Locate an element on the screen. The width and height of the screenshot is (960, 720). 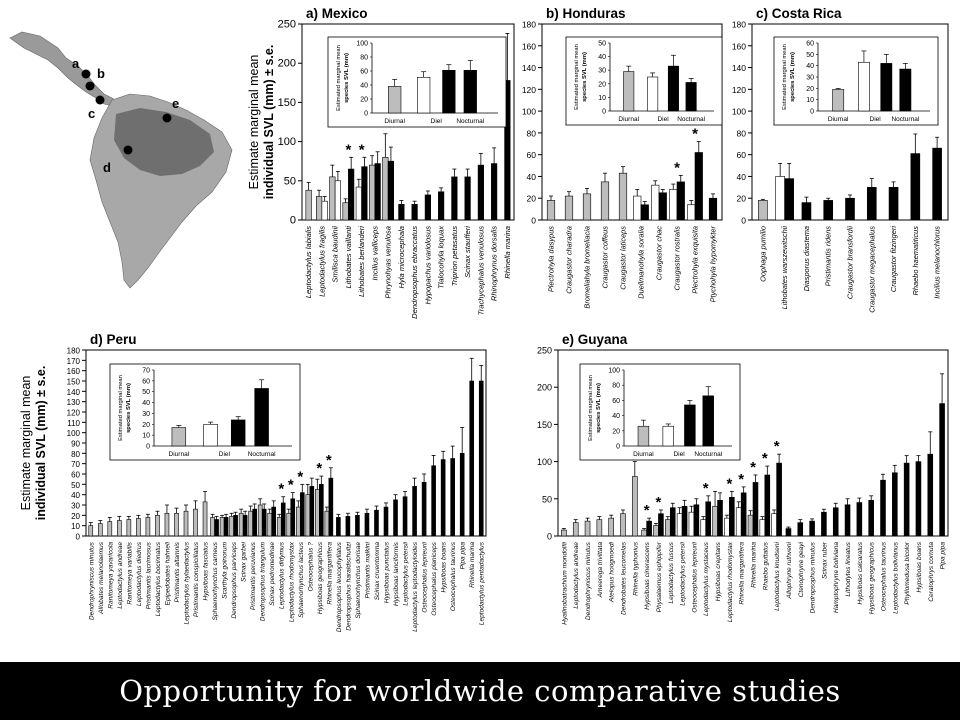
x-tick-label: Epipedobates hahneli is located at coordinates (167, 573).